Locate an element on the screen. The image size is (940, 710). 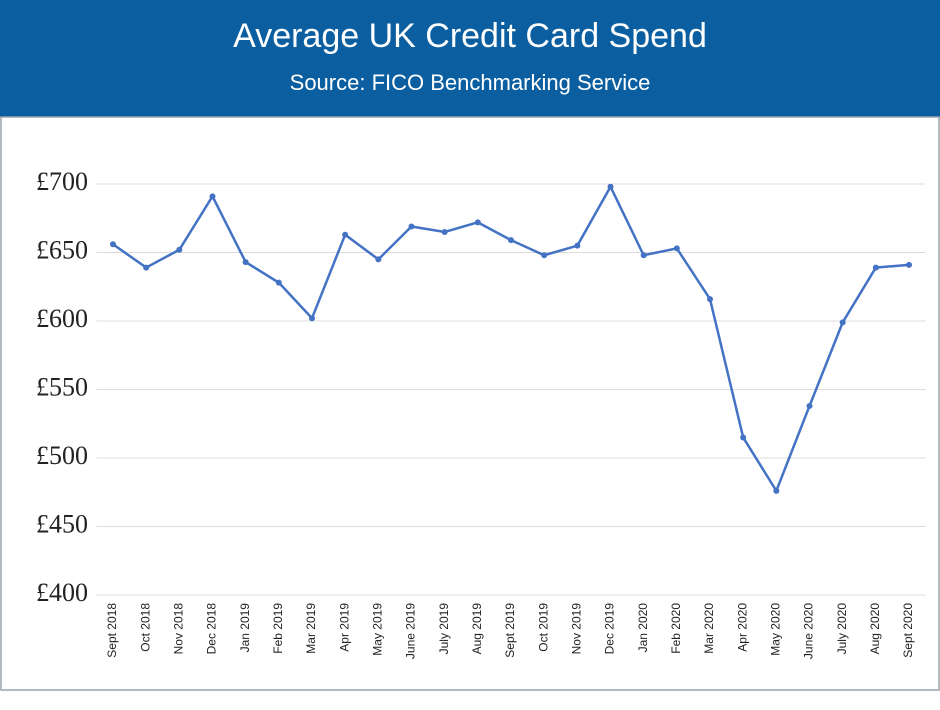
x-tick-label: July 2019 is located at coordinates (444, 629).